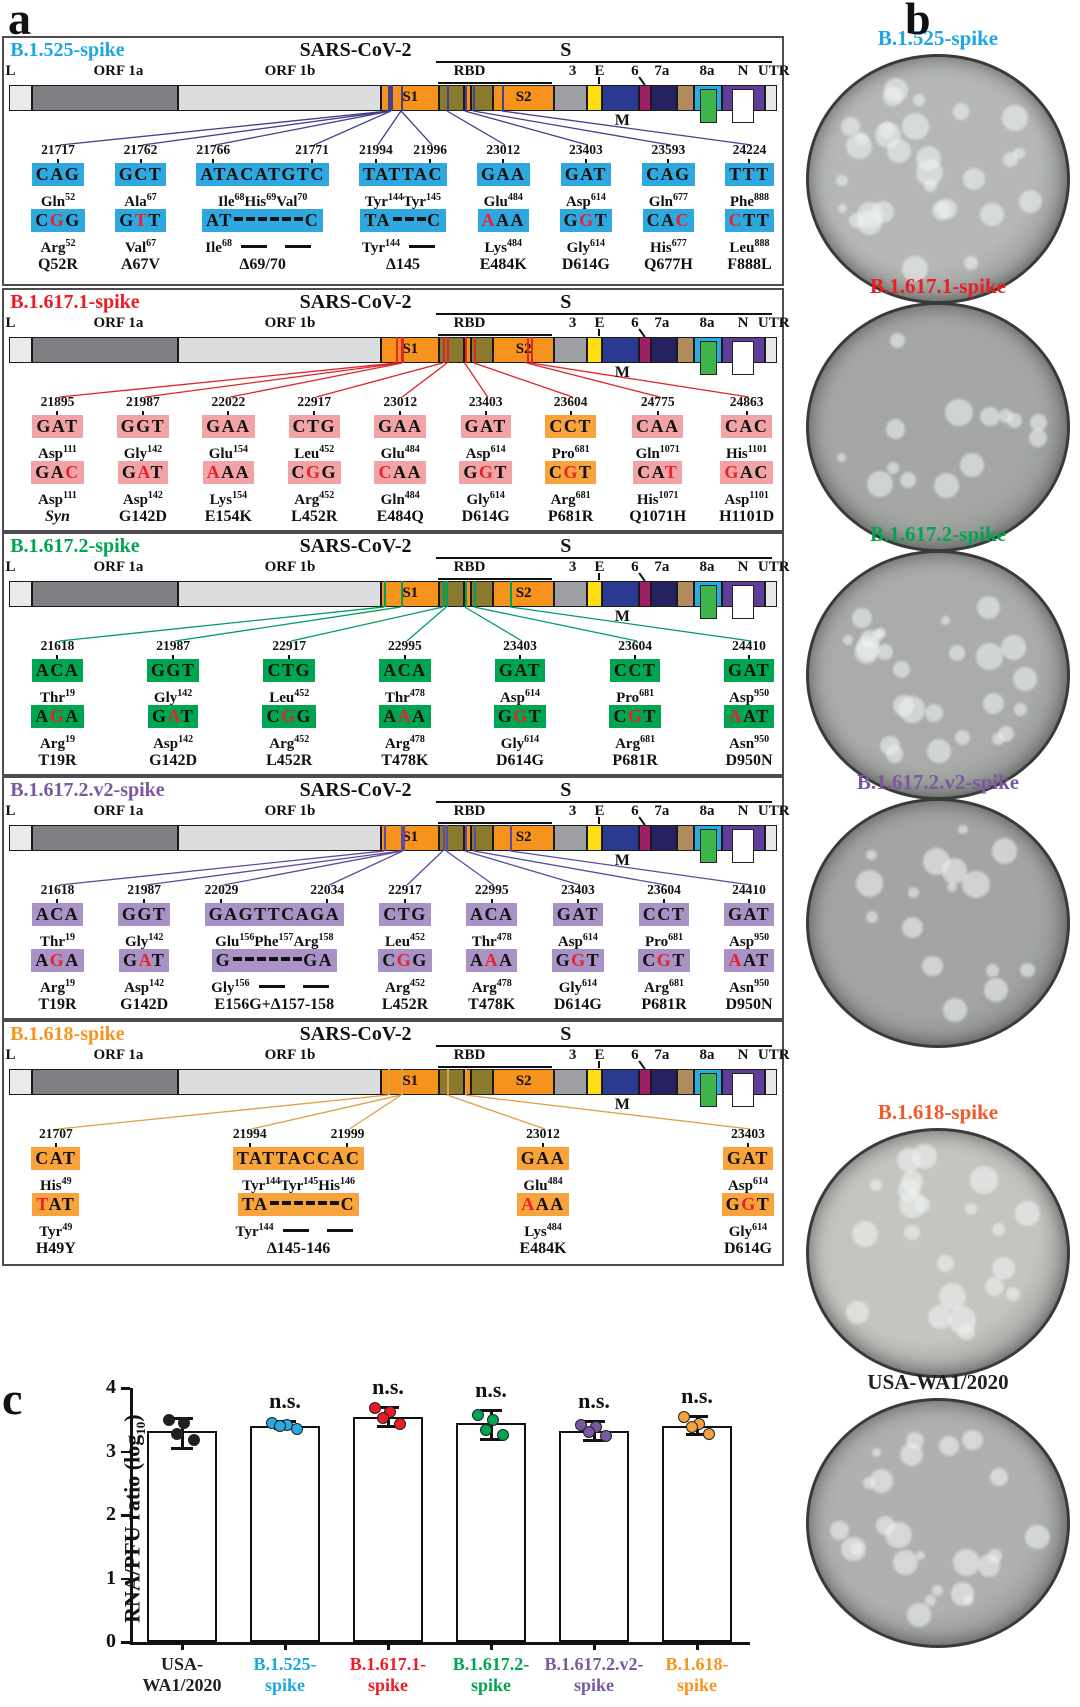  Describe the element at coordinates (664, 941) in the screenshot. I see `amino-acid-reference: Pro681` at that location.